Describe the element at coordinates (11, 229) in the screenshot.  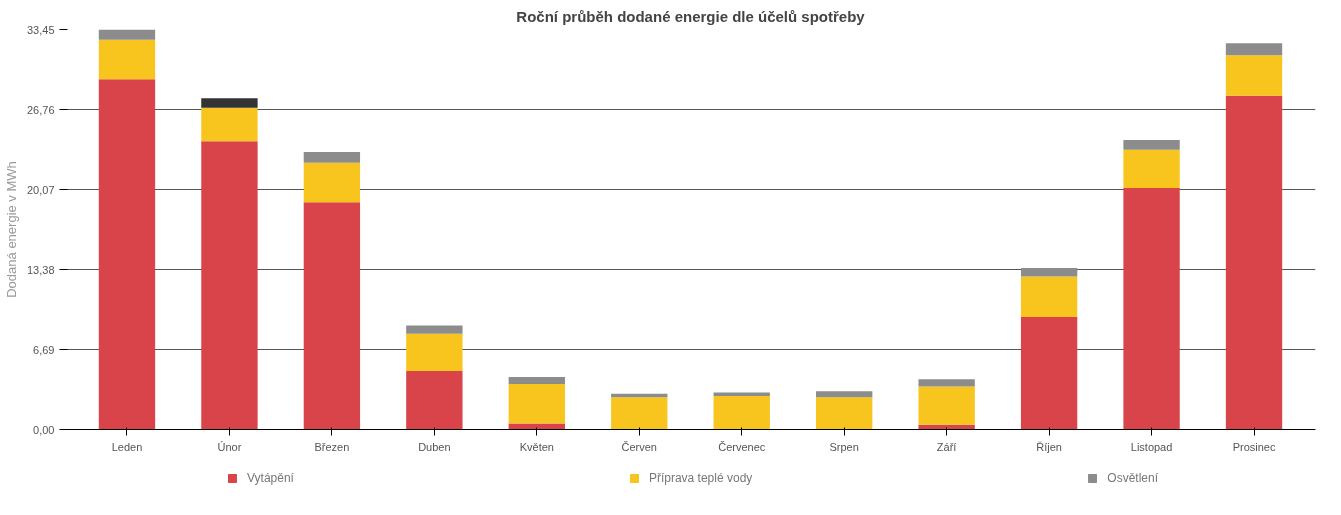
I see `y-axis-title: Dodaná energie v MWh` at that location.